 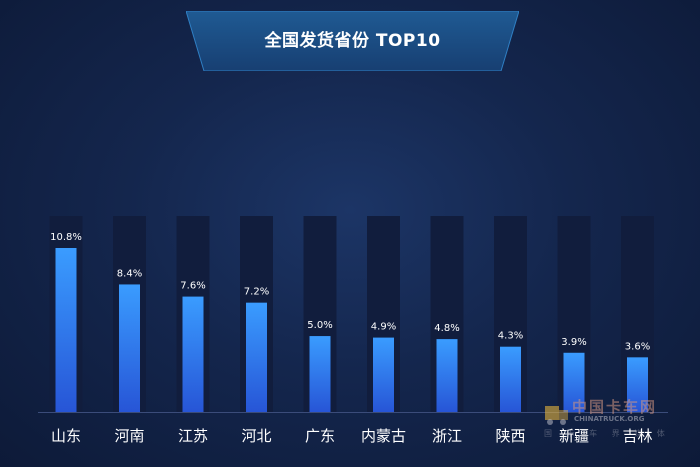 I want to click on watermark-sub-text: 国 卡 车 界 媒 体, so click(x=607, y=433).